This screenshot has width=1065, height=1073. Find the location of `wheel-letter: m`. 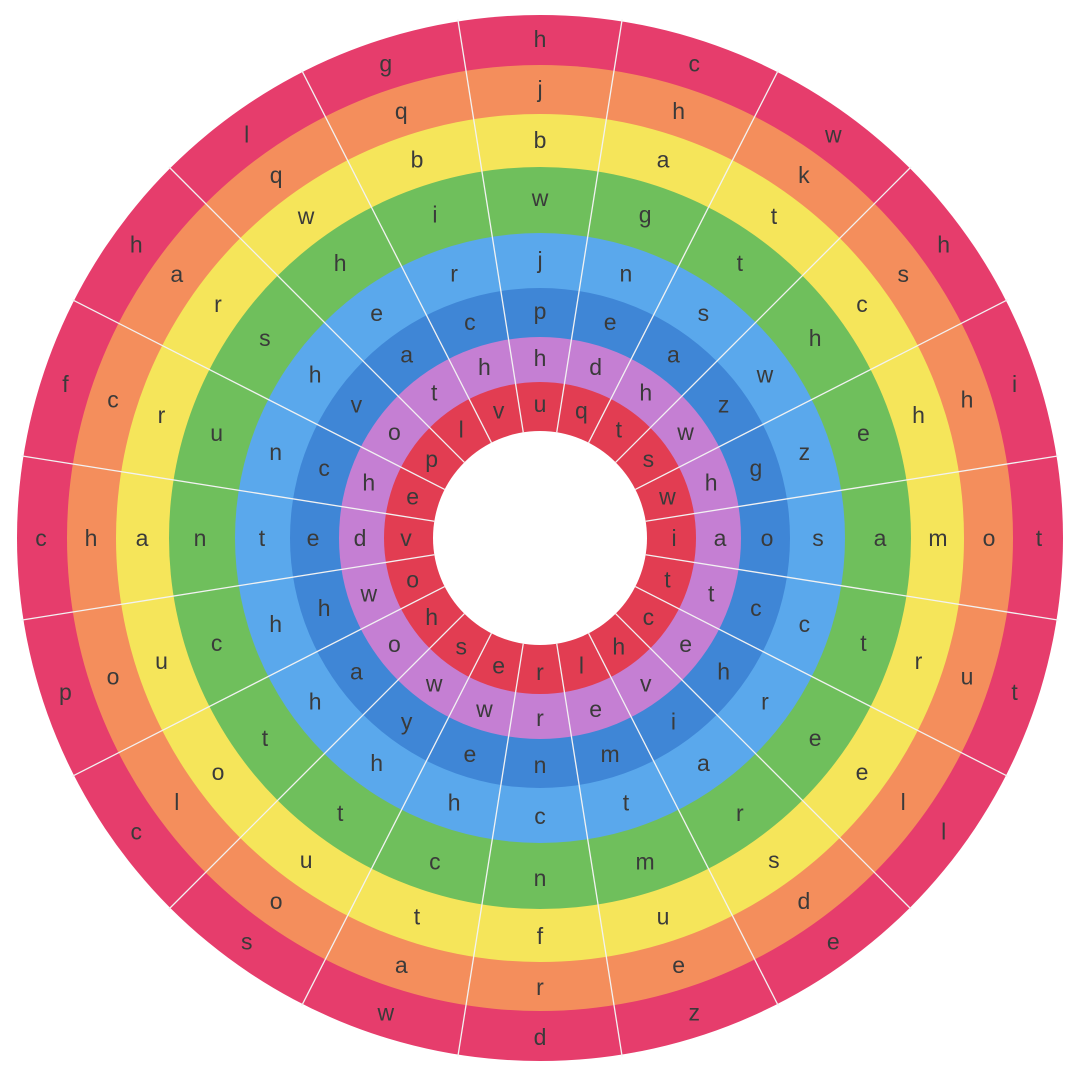

wheel-letter: m is located at coordinates (610, 754).